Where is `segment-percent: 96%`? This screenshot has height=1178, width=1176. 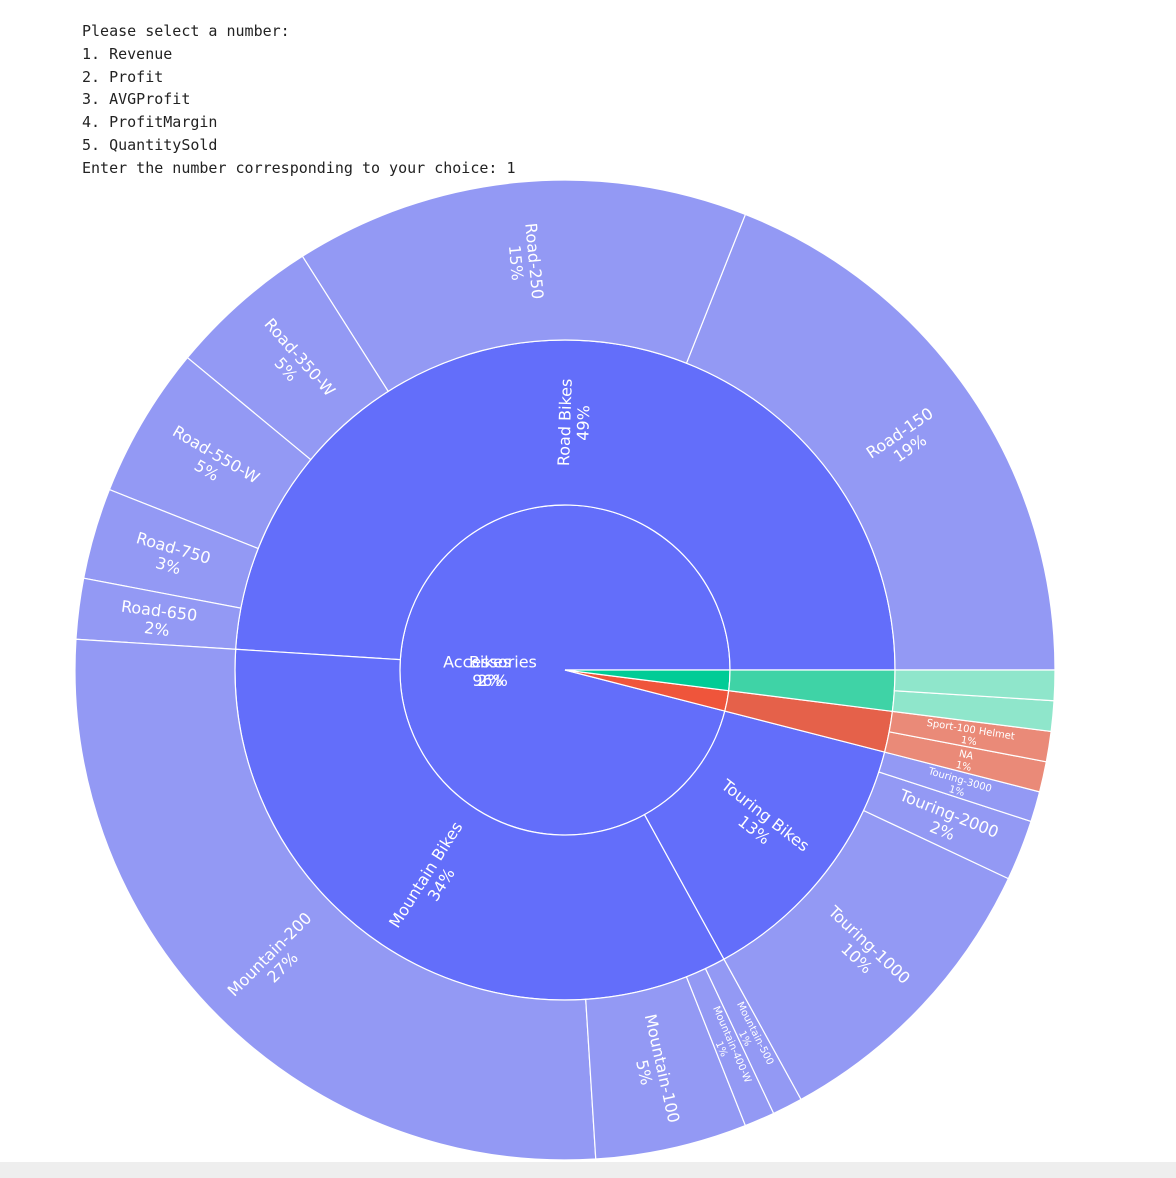 segment-percent: 96% is located at coordinates (490, 680).